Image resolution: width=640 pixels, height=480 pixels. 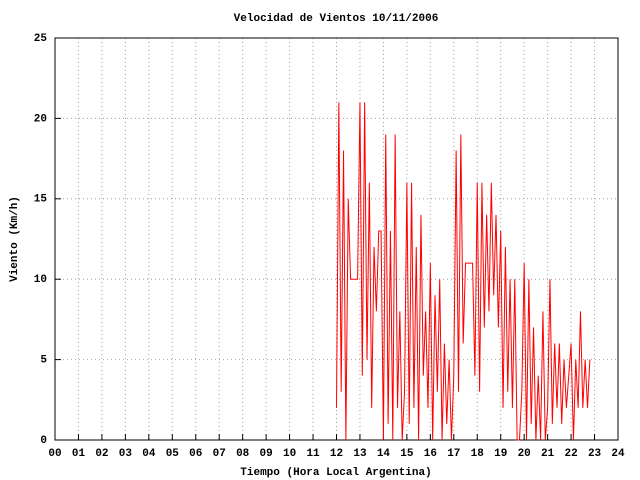 What do you see at coordinates (384, 454) in the screenshot?
I see `x-tick-label: 14` at bounding box center [384, 454].